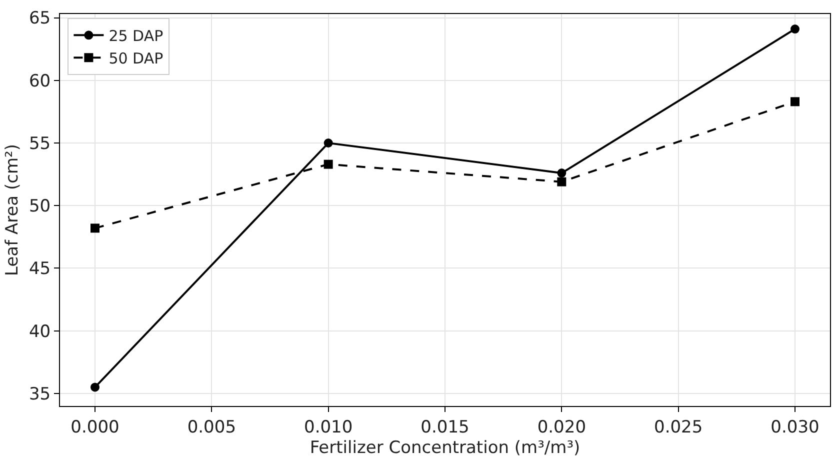 Image resolution: width=839 pixels, height=461 pixels. What do you see at coordinates (211, 427) in the screenshot?
I see `x-tick-label: 0.005` at bounding box center [211, 427].